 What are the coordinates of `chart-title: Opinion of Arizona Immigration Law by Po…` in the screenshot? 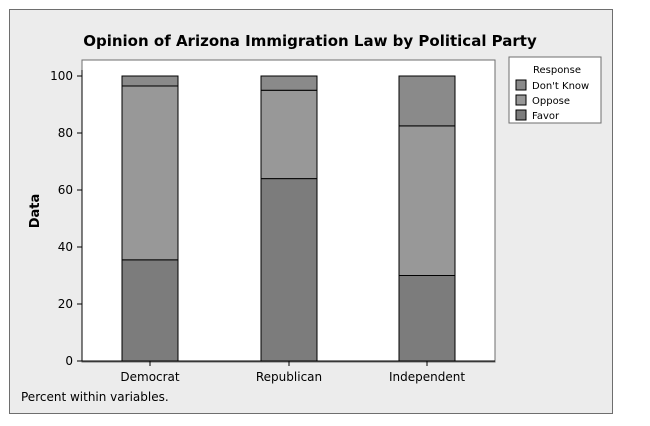 It's located at (310, 41).